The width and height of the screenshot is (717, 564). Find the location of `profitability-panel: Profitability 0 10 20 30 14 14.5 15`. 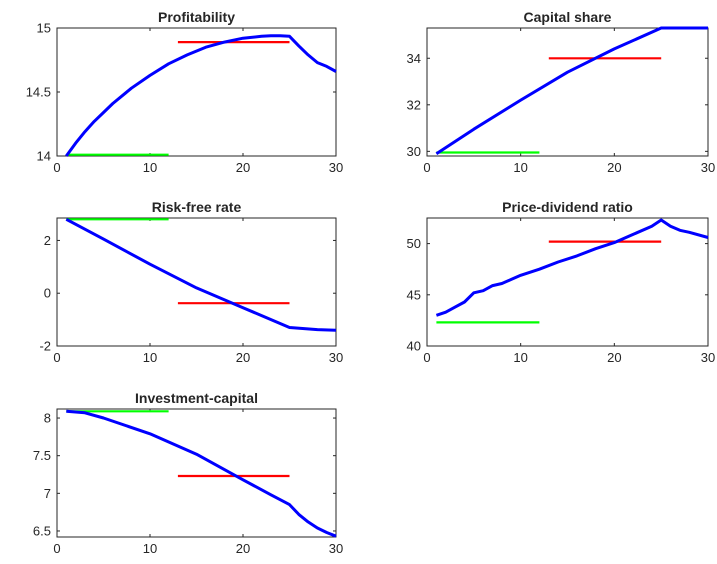

profitability-panel: Profitability 0 10 20 30 14 14.5 15 is located at coordinates (185, 92).